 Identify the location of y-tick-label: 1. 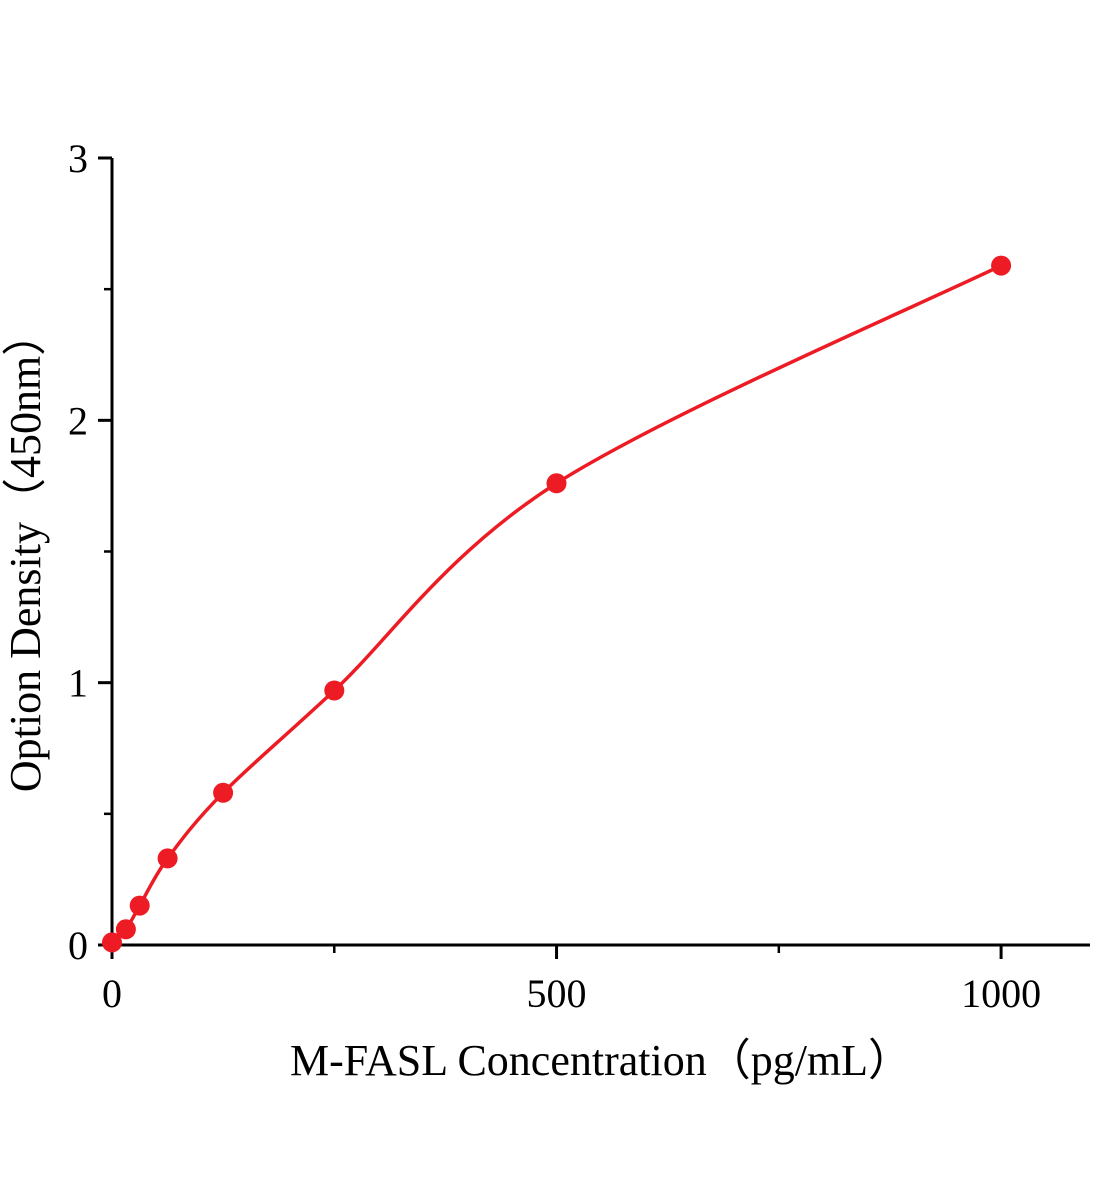
(78, 683).